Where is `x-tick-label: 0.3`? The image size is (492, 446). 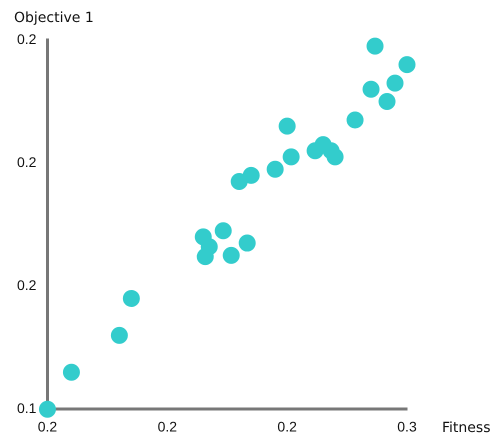
x-tick-label: 0.3 is located at coordinates (407, 426).